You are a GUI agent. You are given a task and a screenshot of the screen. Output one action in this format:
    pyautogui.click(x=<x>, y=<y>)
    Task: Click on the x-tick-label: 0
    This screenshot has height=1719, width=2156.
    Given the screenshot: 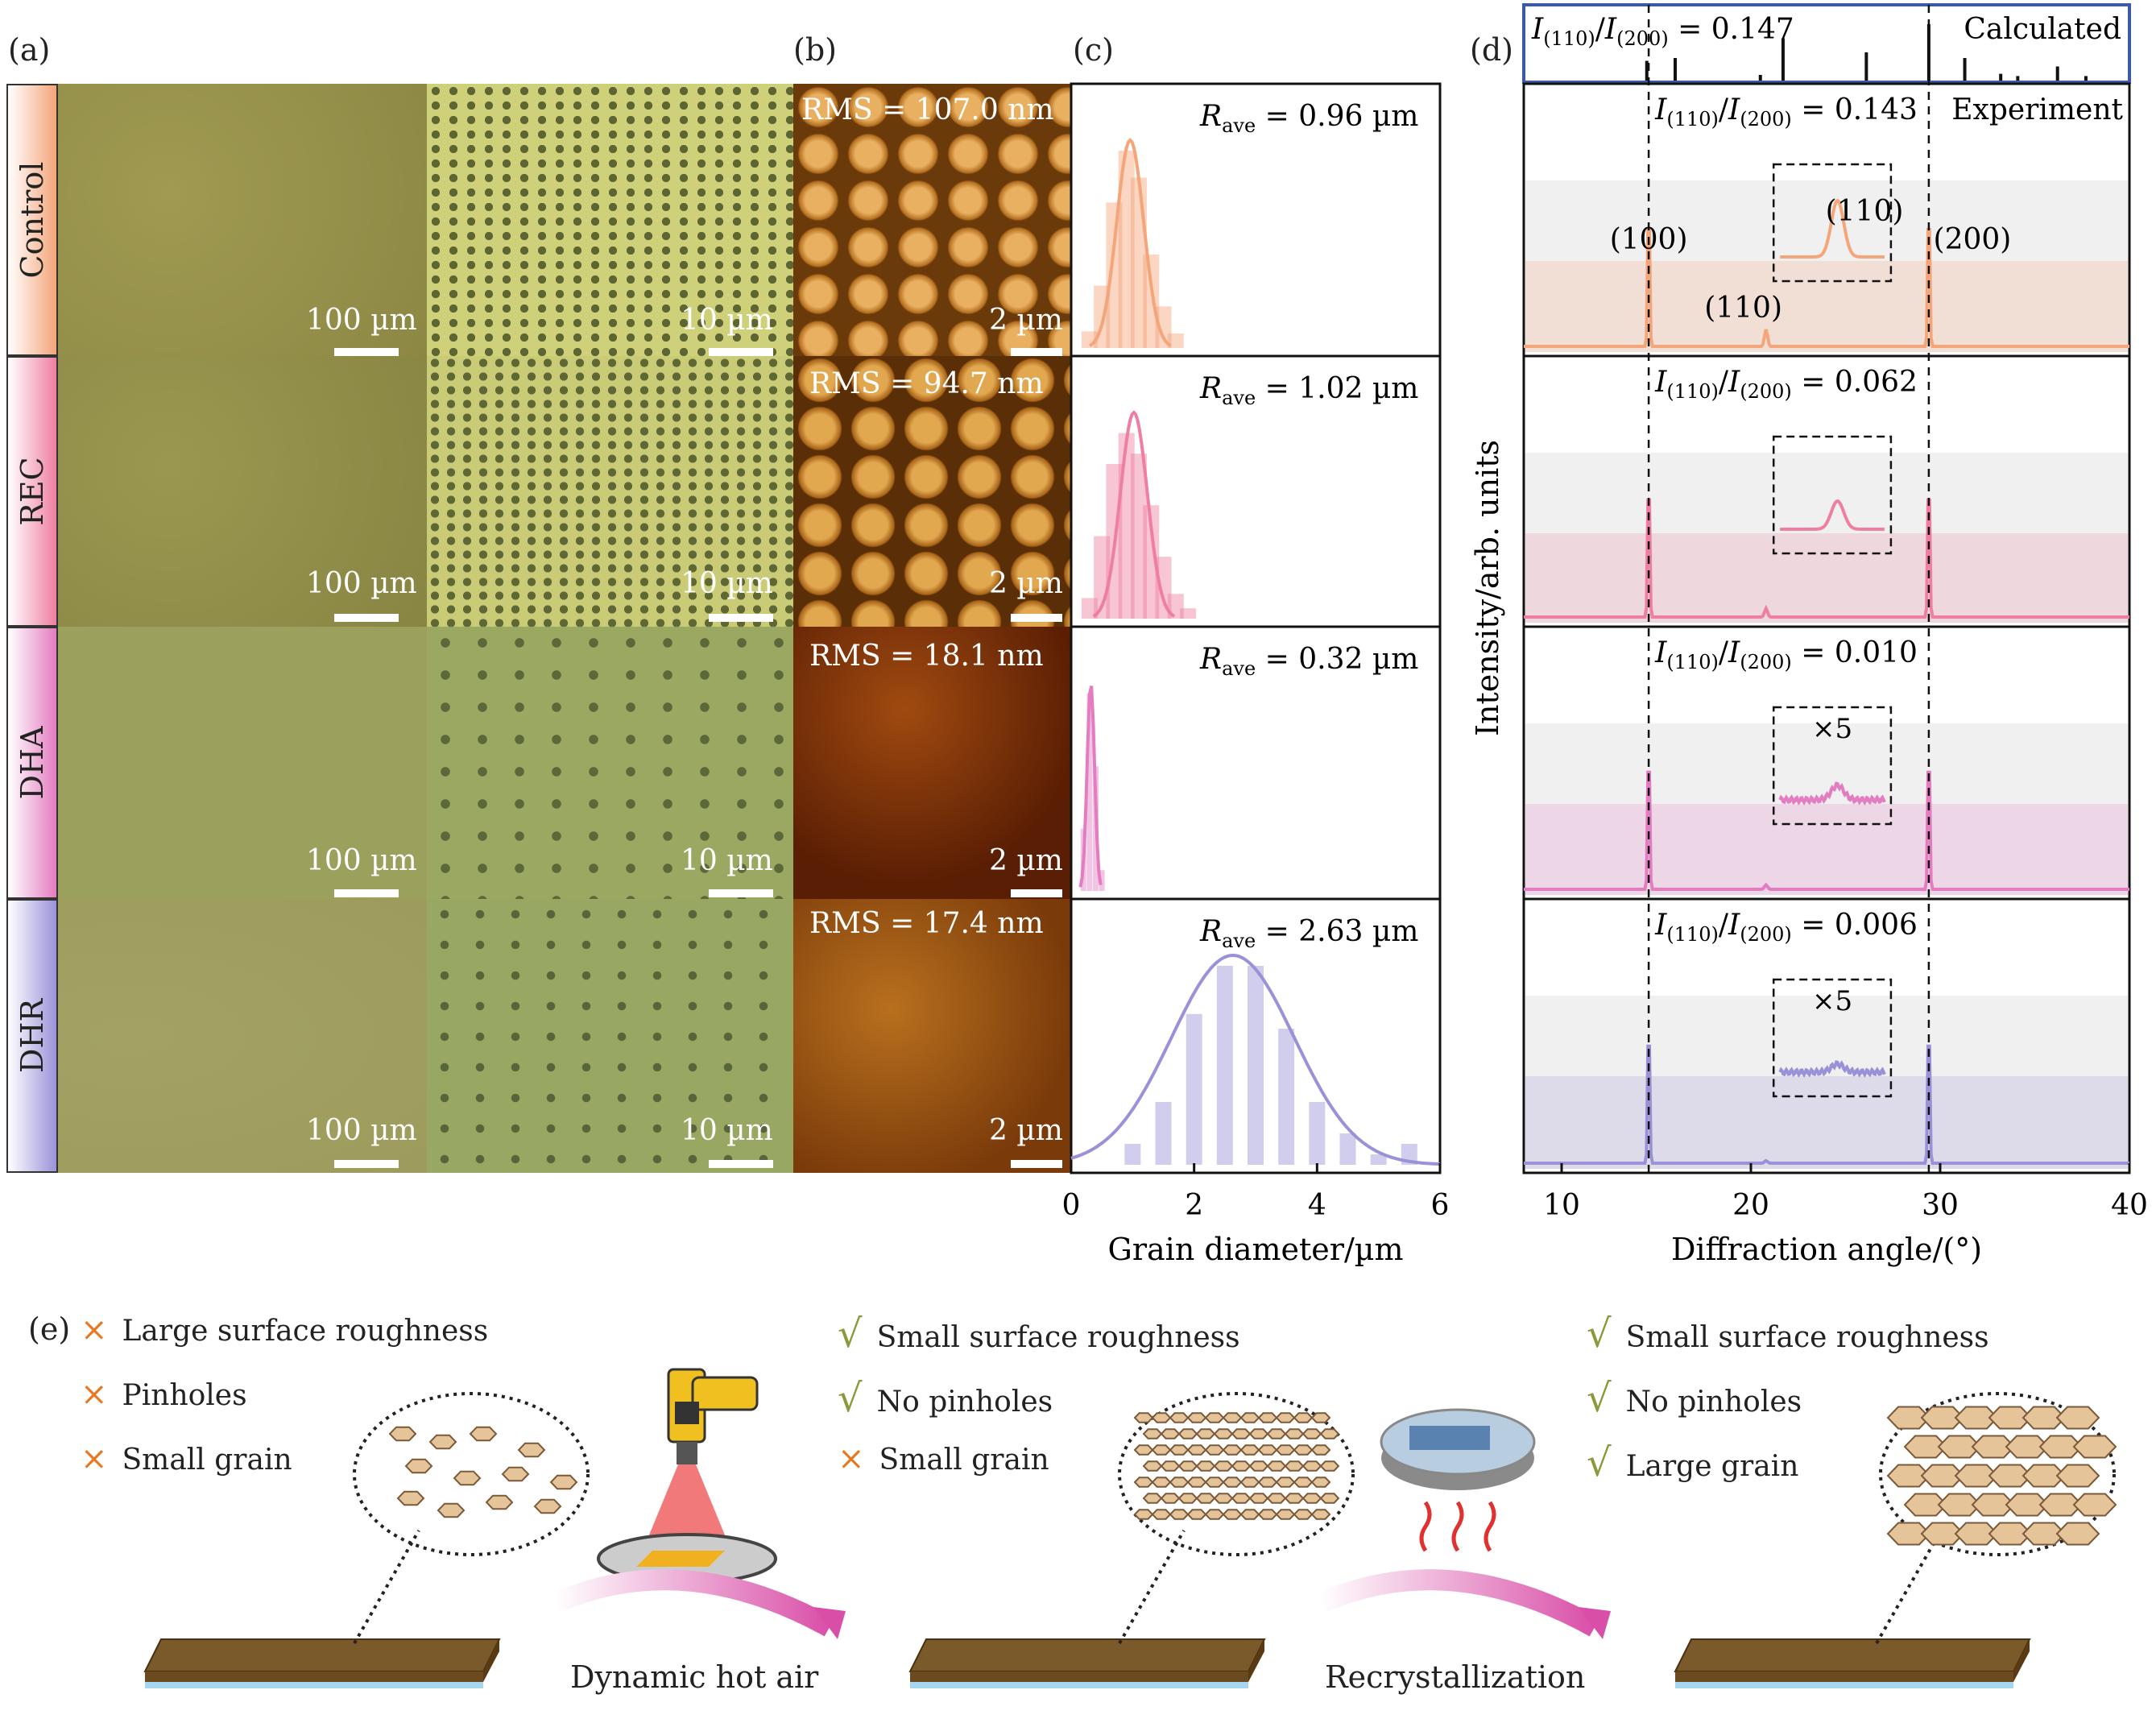 What is the action you would take?
    pyautogui.click(x=1071, y=1205)
    